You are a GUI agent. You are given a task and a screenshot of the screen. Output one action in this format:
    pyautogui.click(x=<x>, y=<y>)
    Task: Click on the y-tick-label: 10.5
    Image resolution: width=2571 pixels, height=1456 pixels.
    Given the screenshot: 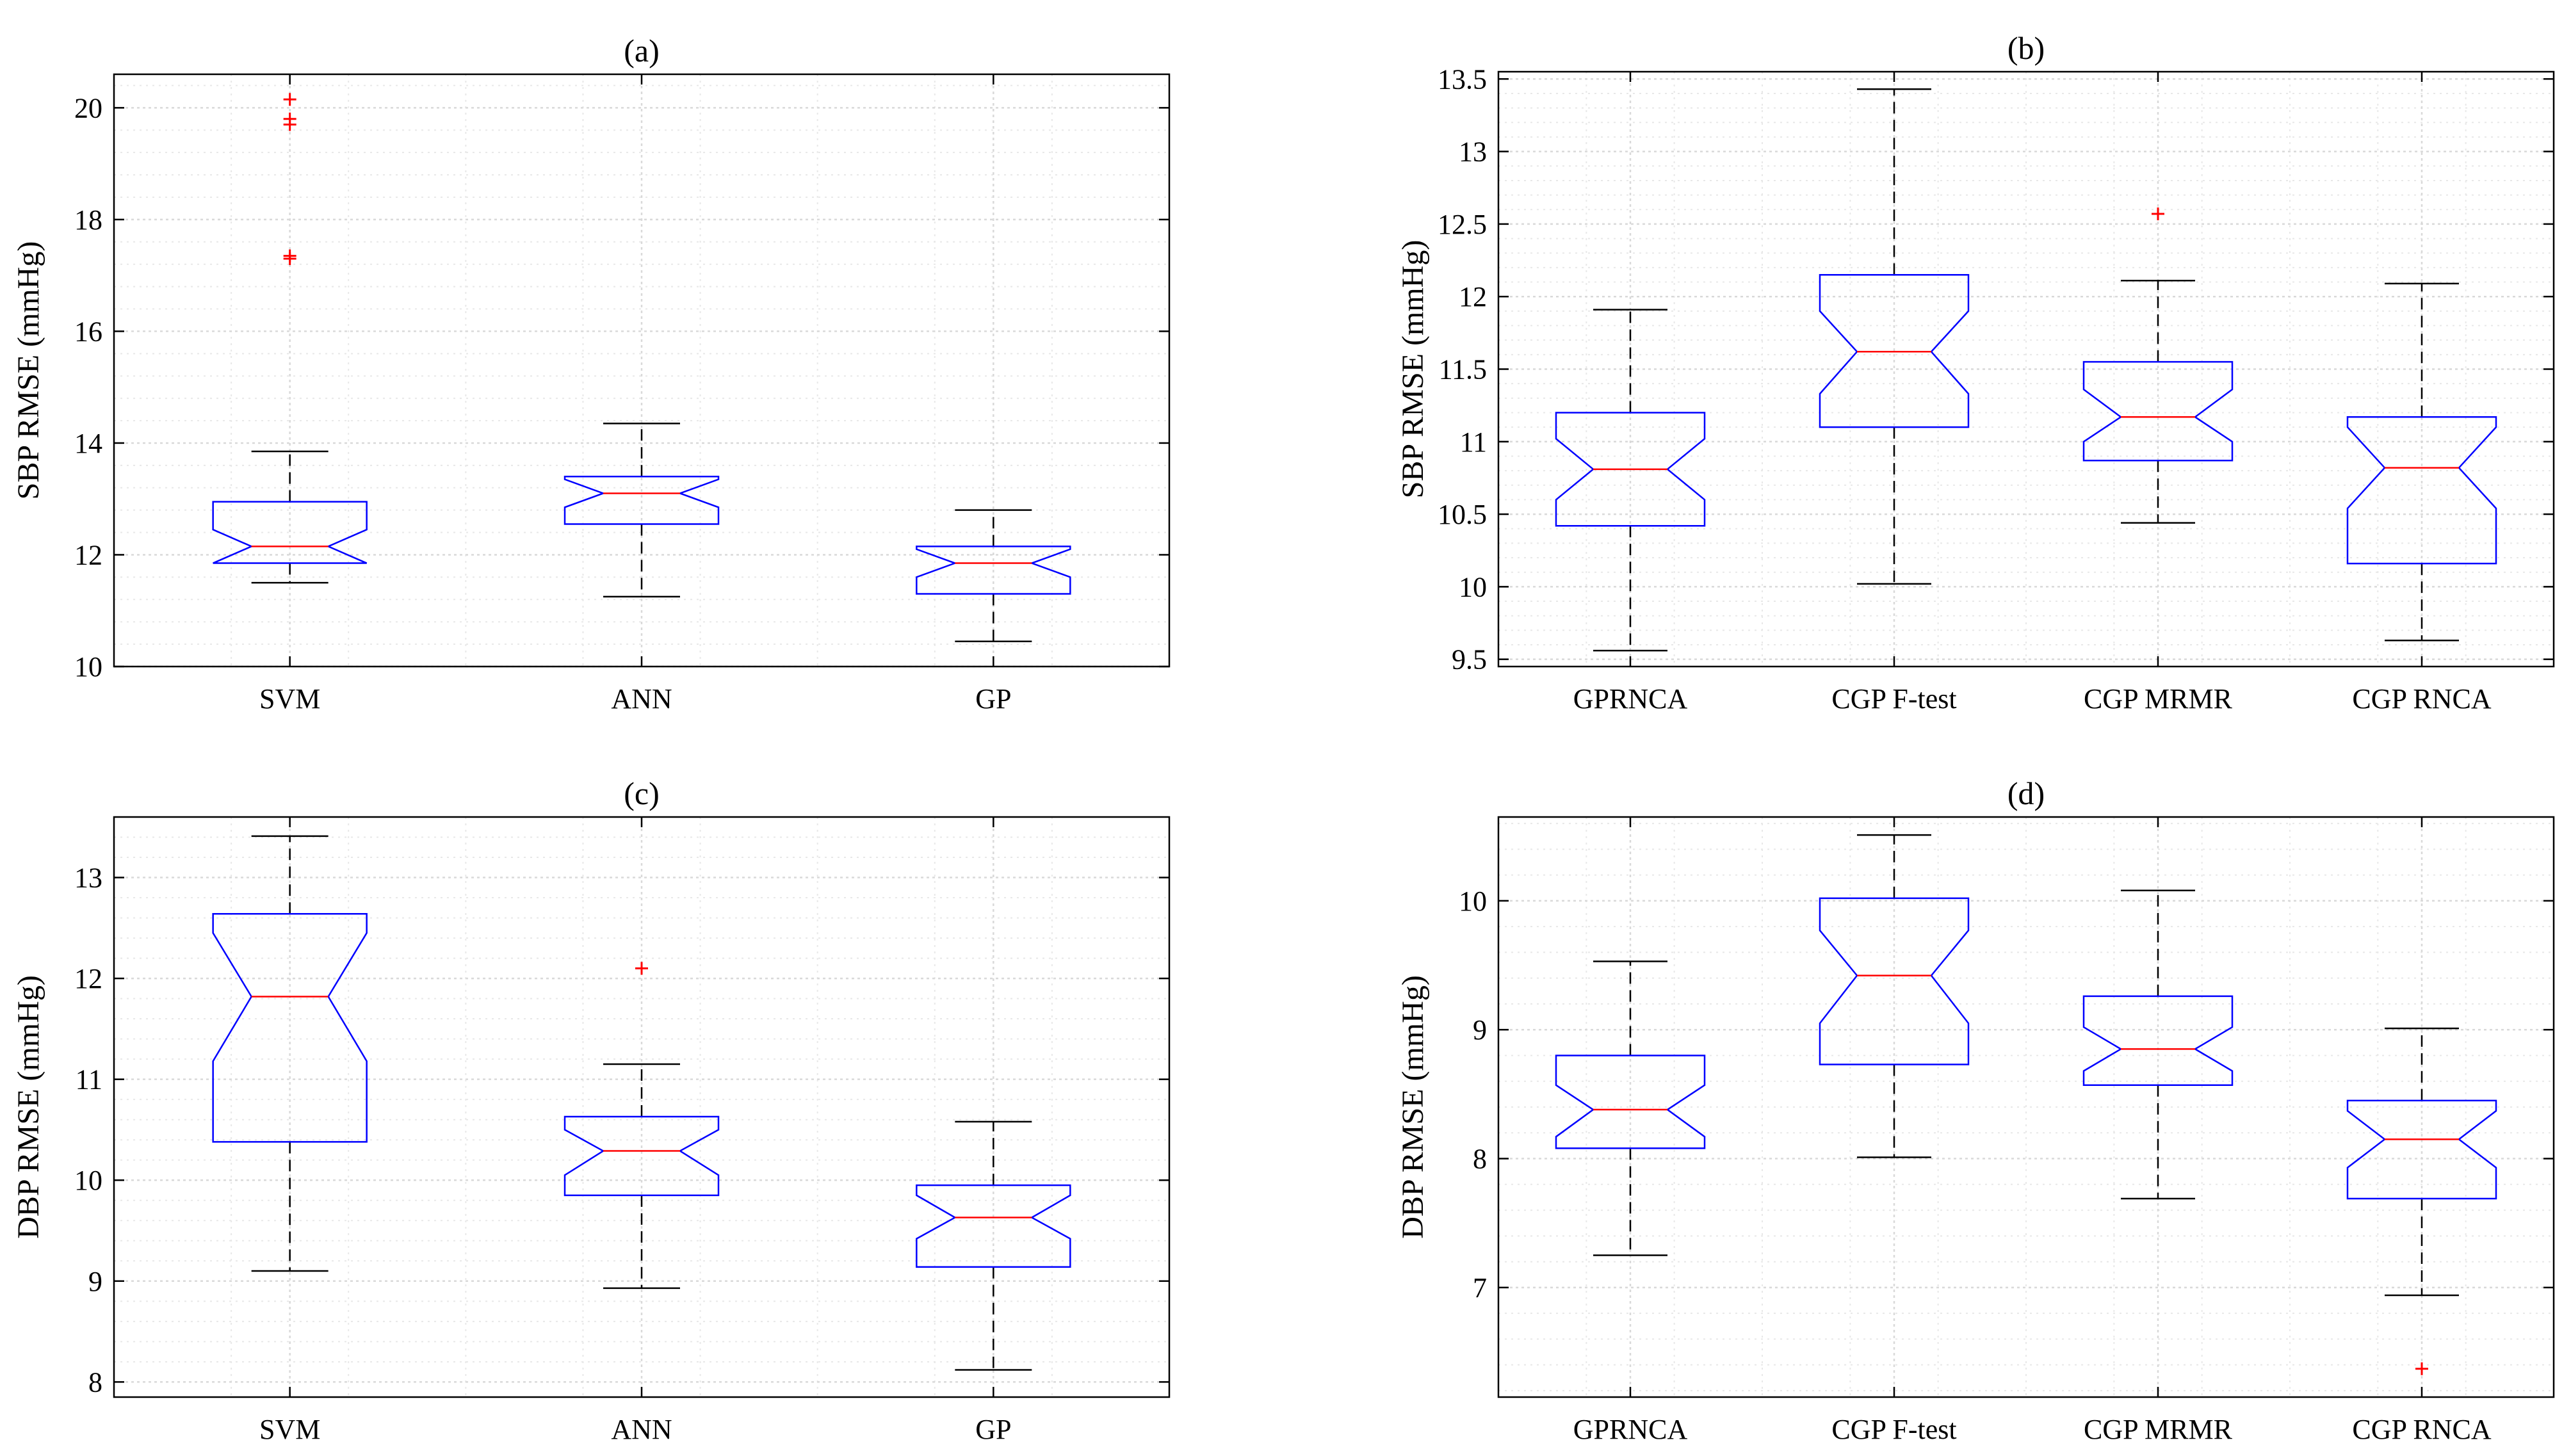 What is the action you would take?
    pyautogui.click(x=1462, y=514)
    